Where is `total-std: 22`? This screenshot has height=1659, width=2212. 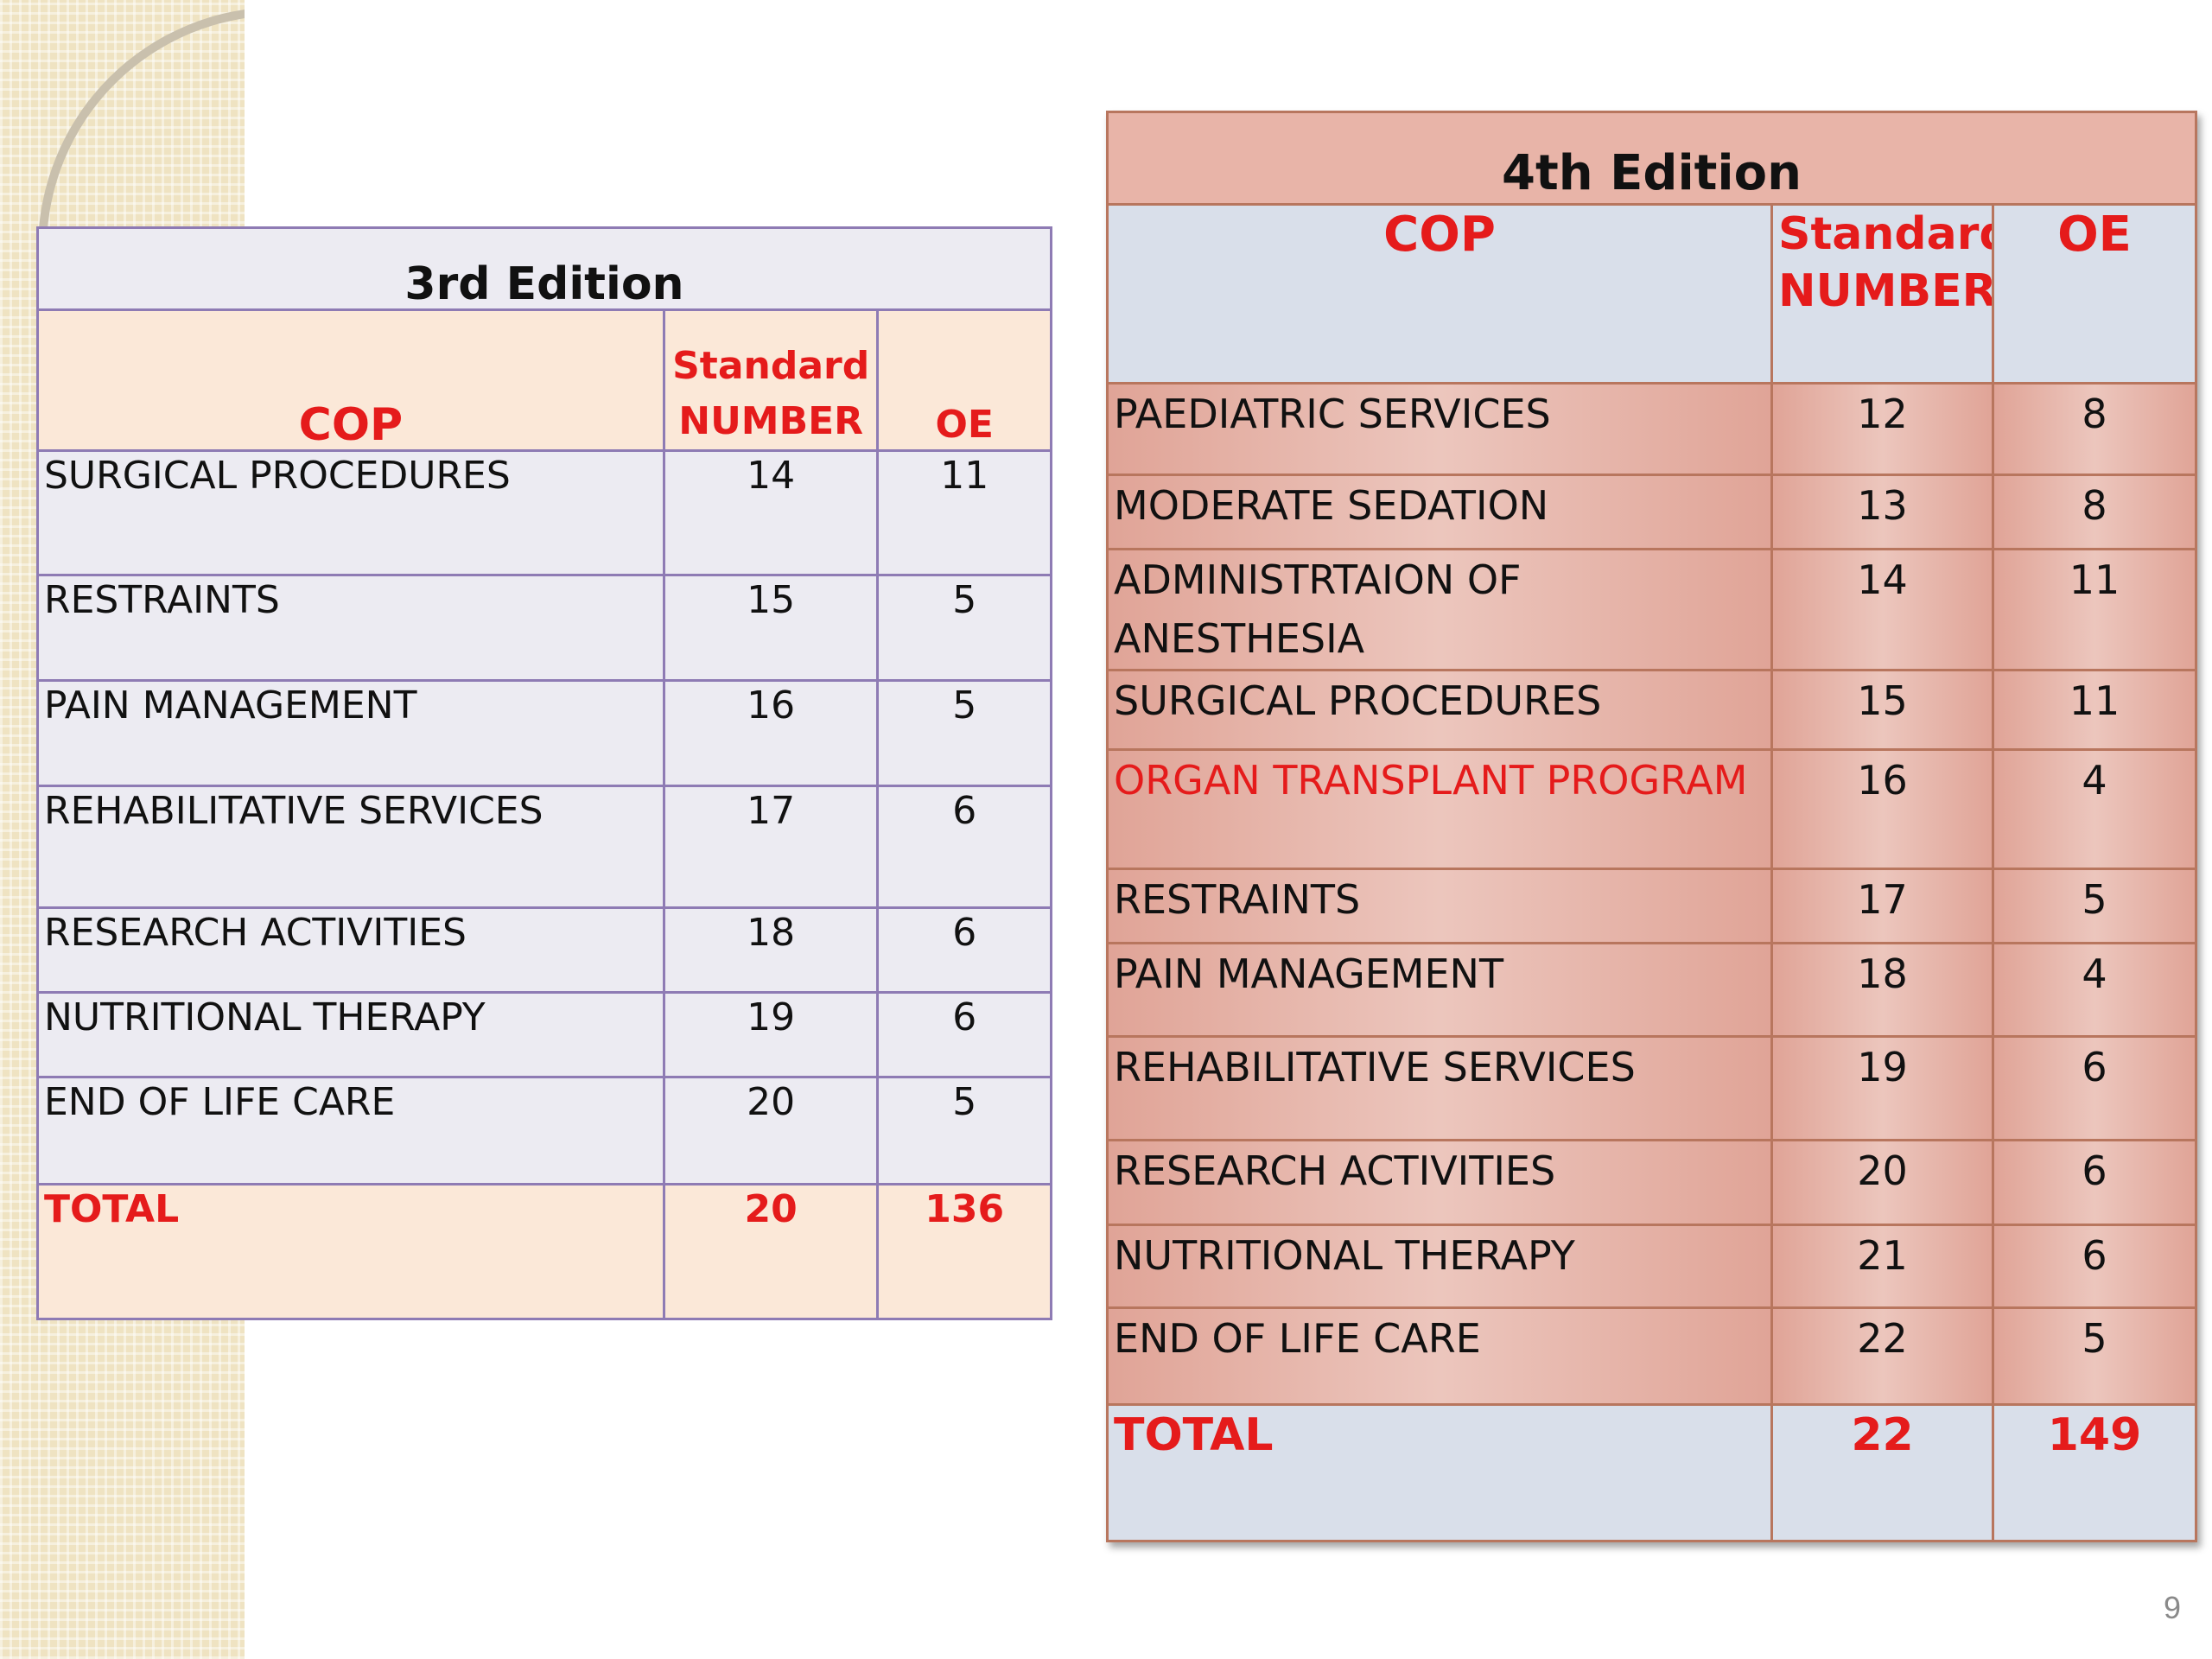 total-std: 22 is located at coordinates (1882, 1472).